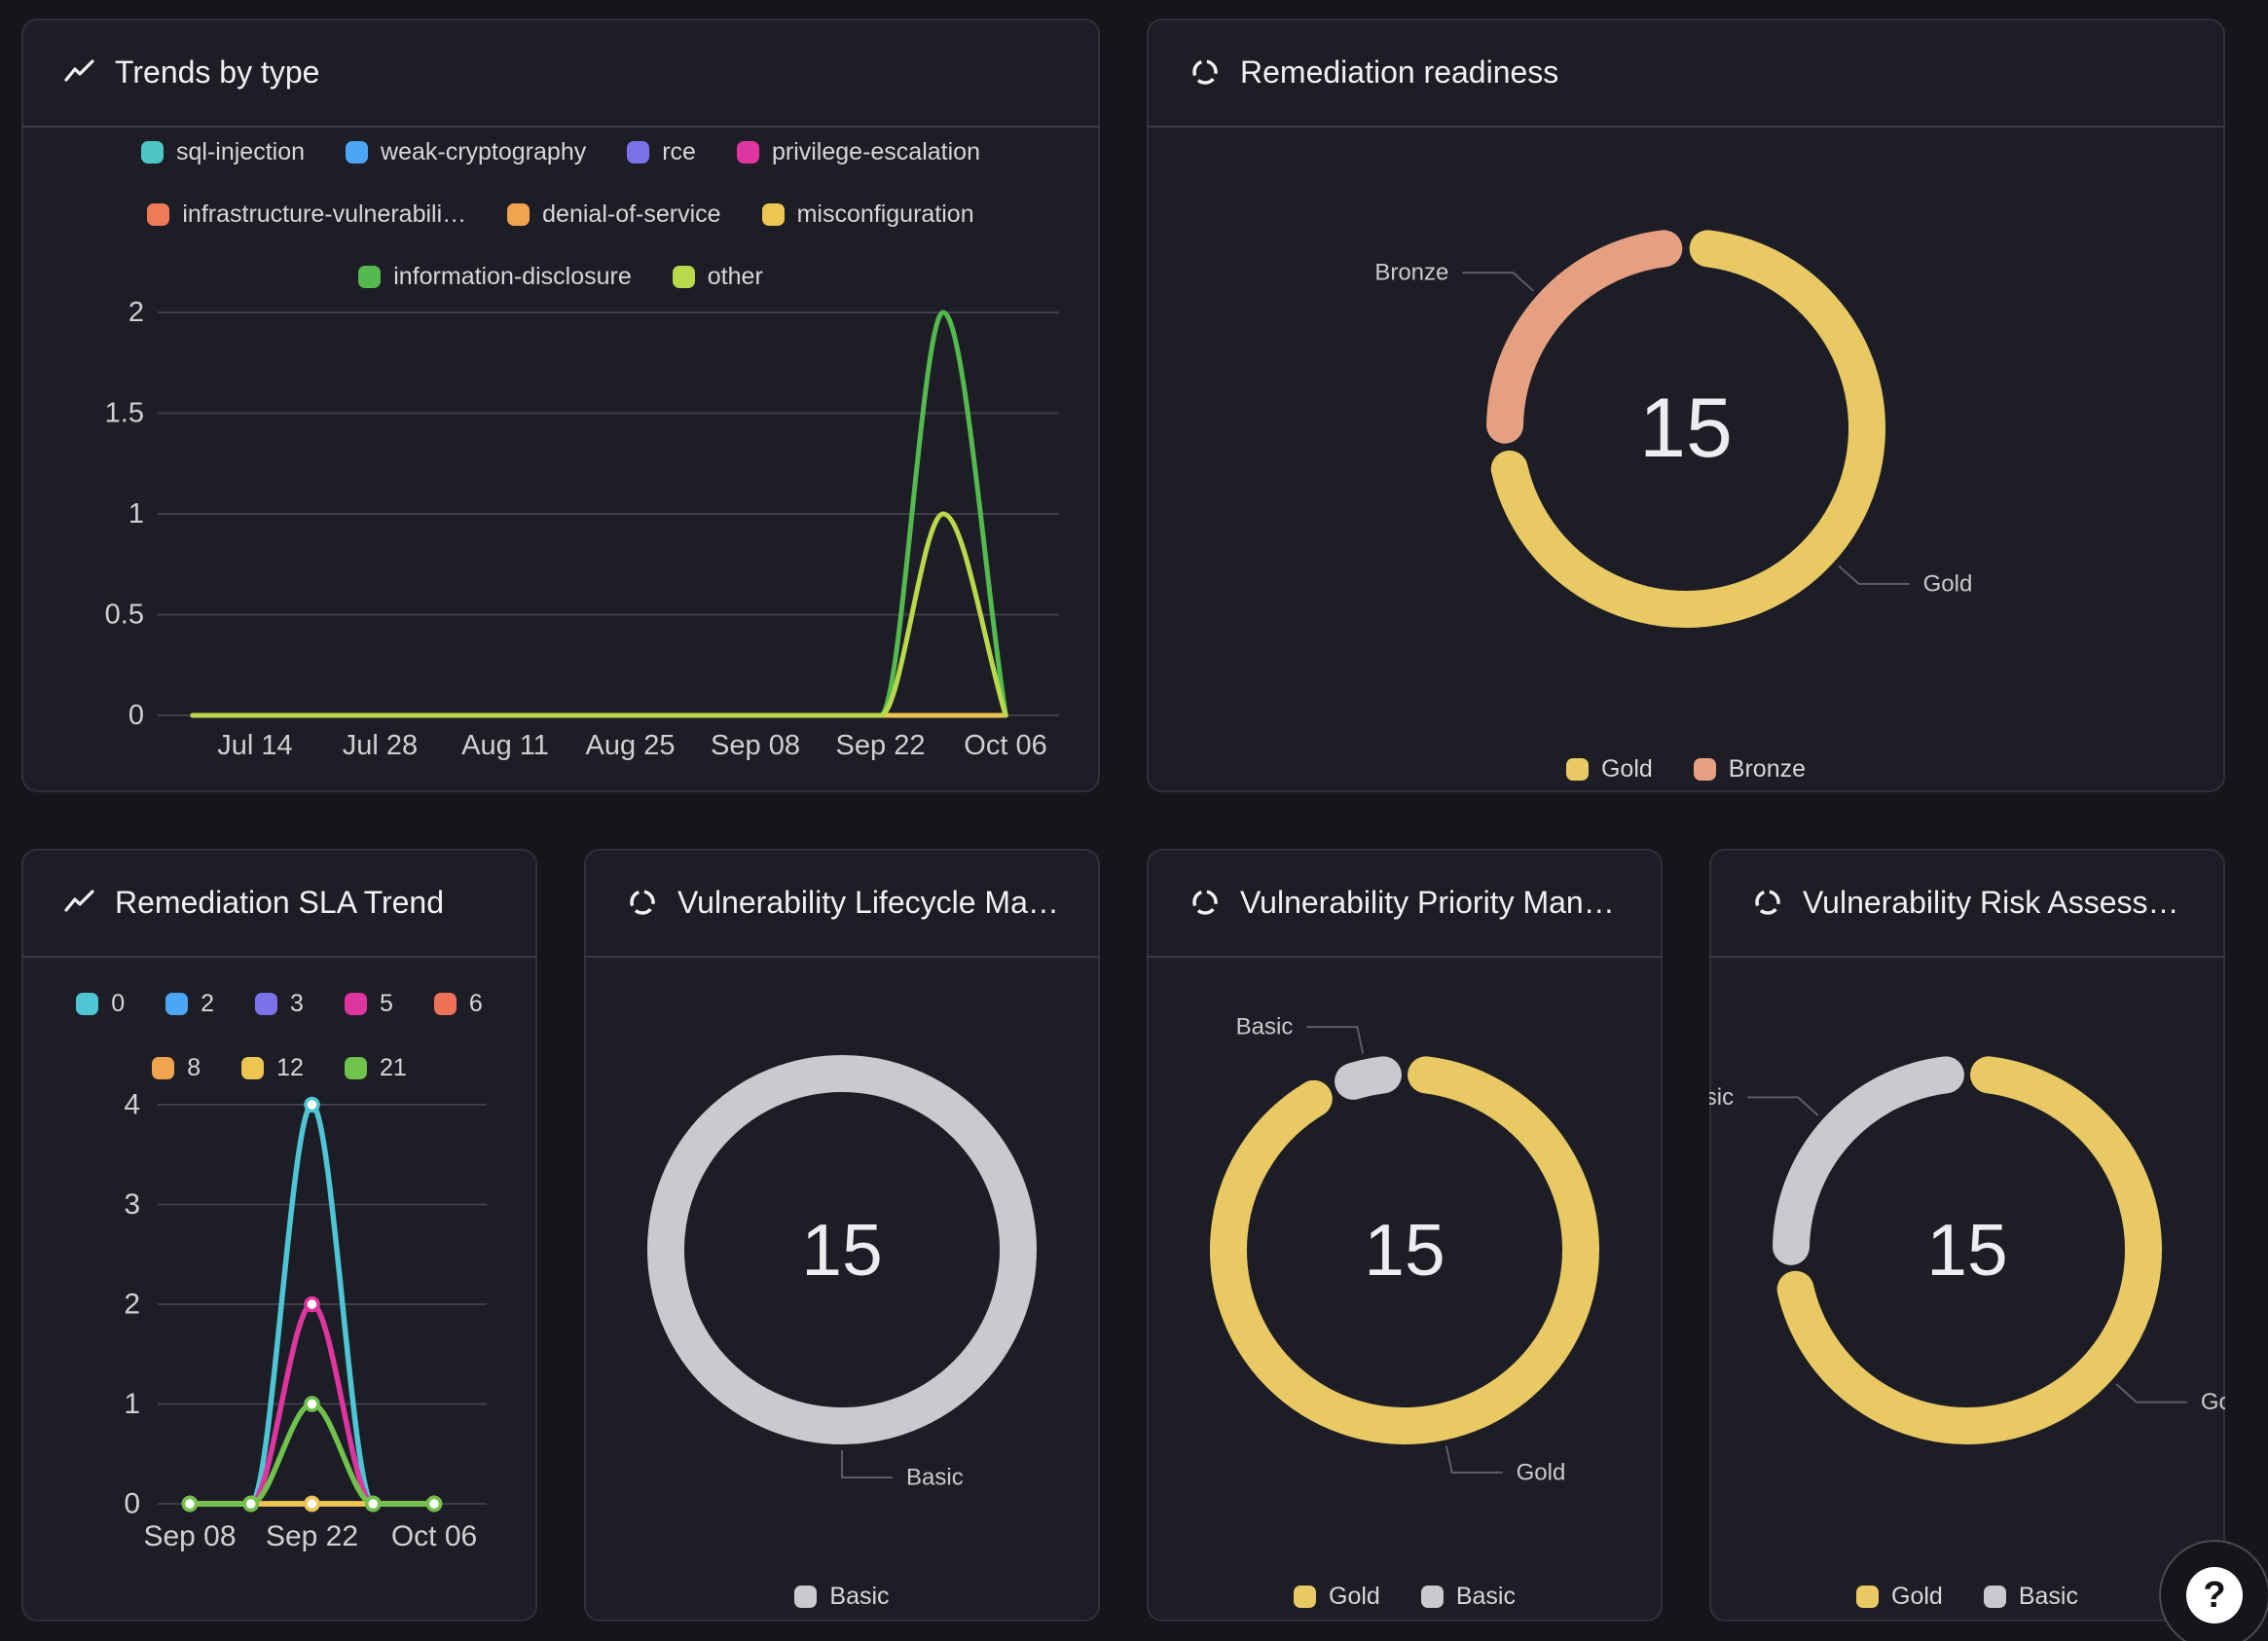  Describe the element at coordinates (1405, 1596) in the screenshot. I see `priority-legend: Gold Basic` at that location.